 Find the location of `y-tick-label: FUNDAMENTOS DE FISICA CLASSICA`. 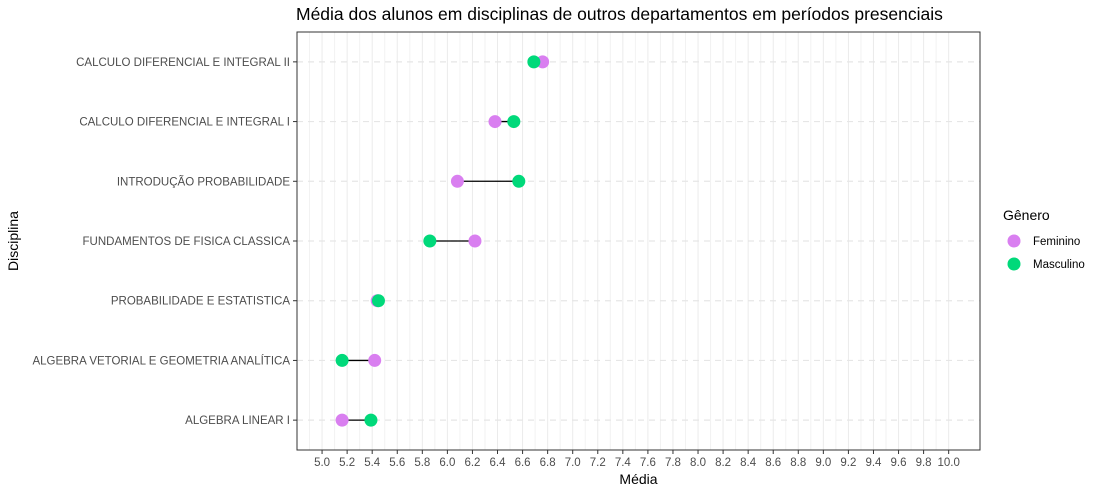

y-tick-label: FUNDAMENTOS DE FISICA CLASSICA is located at coordinates (187, 242).